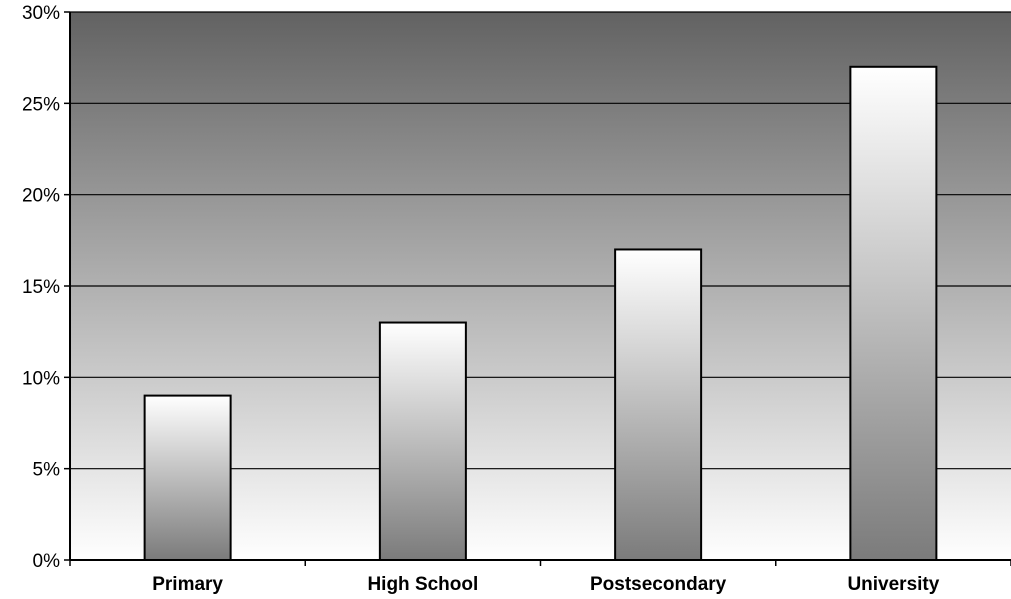 This screenshot has width=1011, height=599. I want to click on y-tick-label: 5%, so click(47, 470).